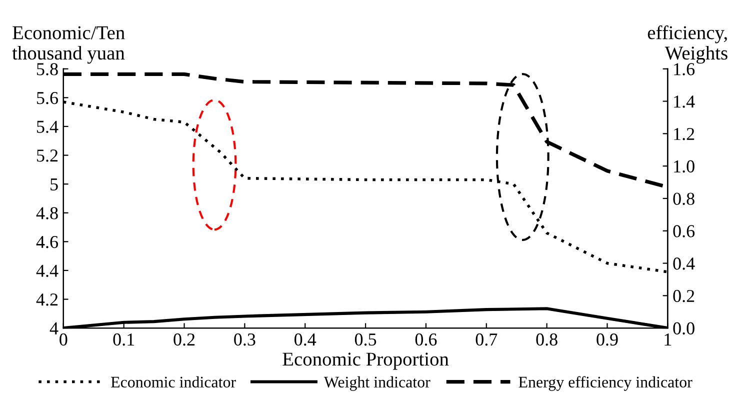 Image resolution: width=746 pixels, height=405 pixels. Describe the element at coordinates (683, 328) in the screenshot. I see `y2-tick-label: 0.0` at that location.